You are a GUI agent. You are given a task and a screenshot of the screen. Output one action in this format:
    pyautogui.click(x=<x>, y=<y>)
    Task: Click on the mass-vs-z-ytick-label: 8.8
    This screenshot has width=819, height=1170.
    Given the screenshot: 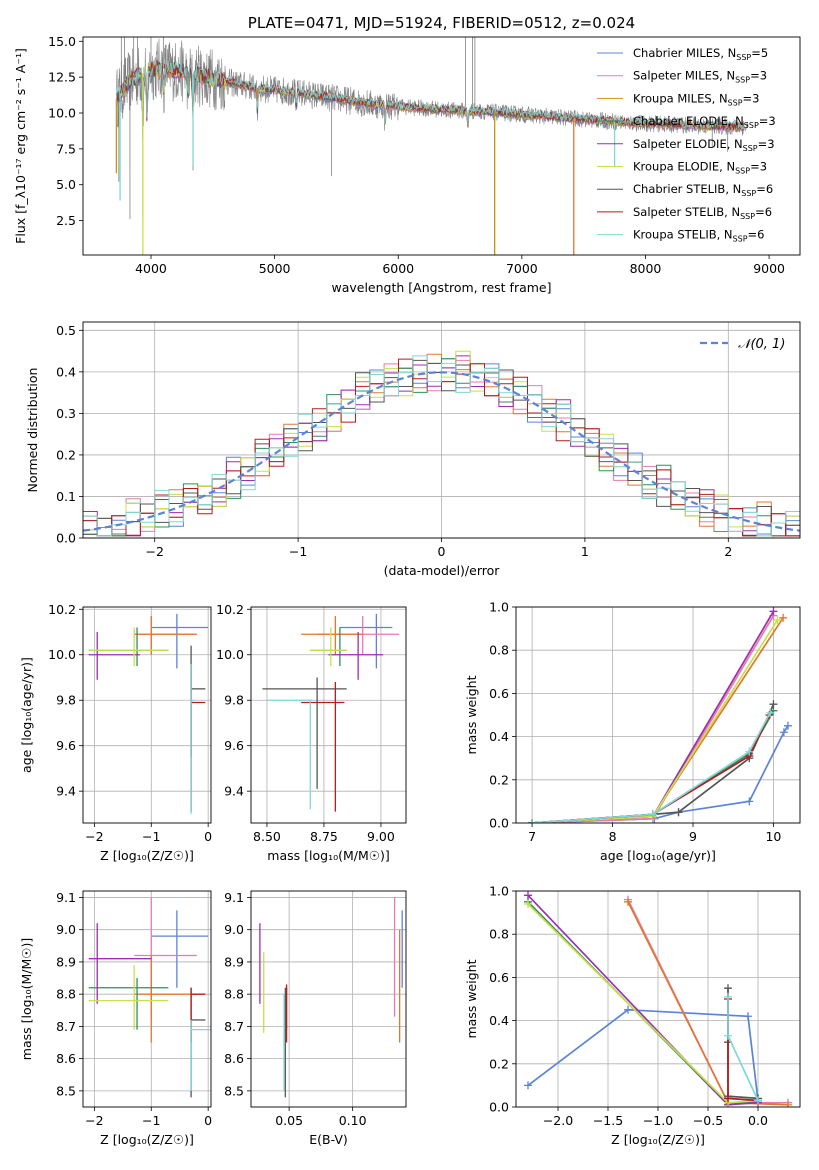 What is the action you would take?
    pyautogui.click(x=66, y=994)
    